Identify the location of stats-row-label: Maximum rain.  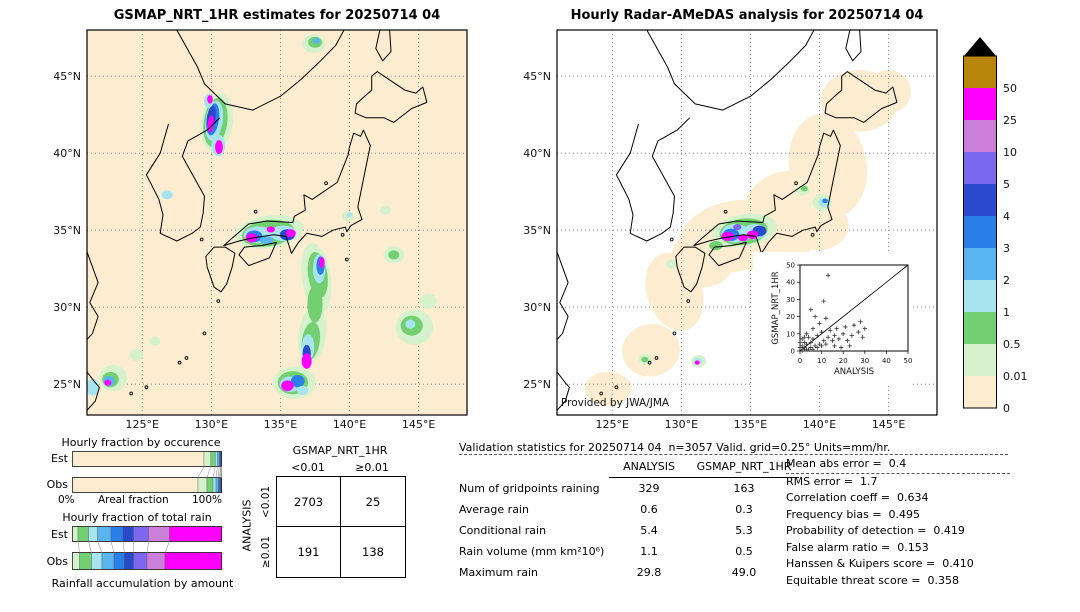
(498, 572).